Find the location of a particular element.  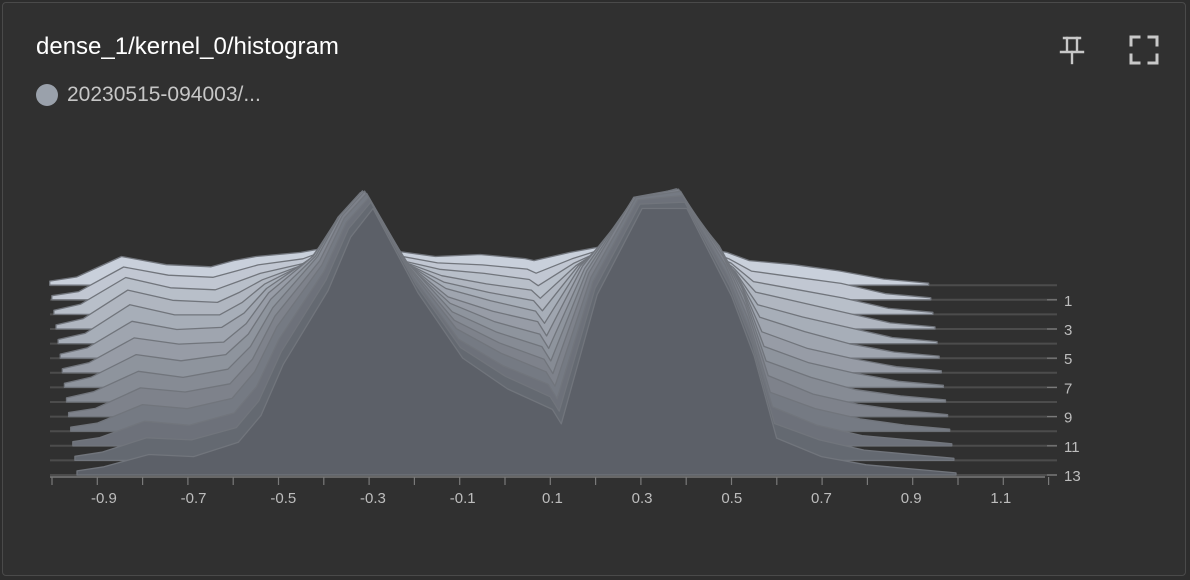

x-tick-label: 0.3 is located at coordinates (642, 498).